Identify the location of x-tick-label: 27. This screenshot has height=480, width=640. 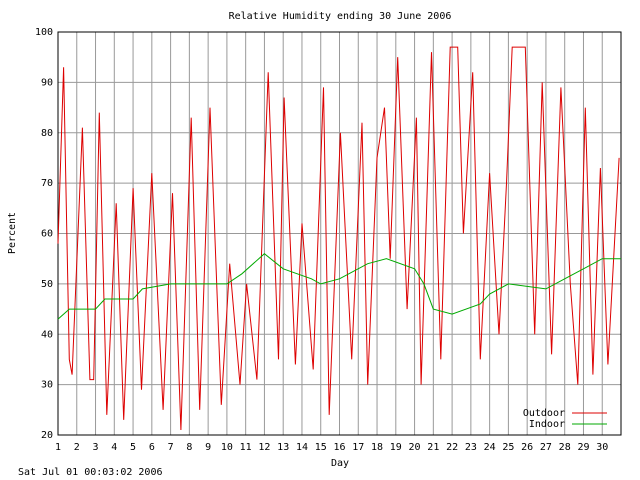
(546, 447).